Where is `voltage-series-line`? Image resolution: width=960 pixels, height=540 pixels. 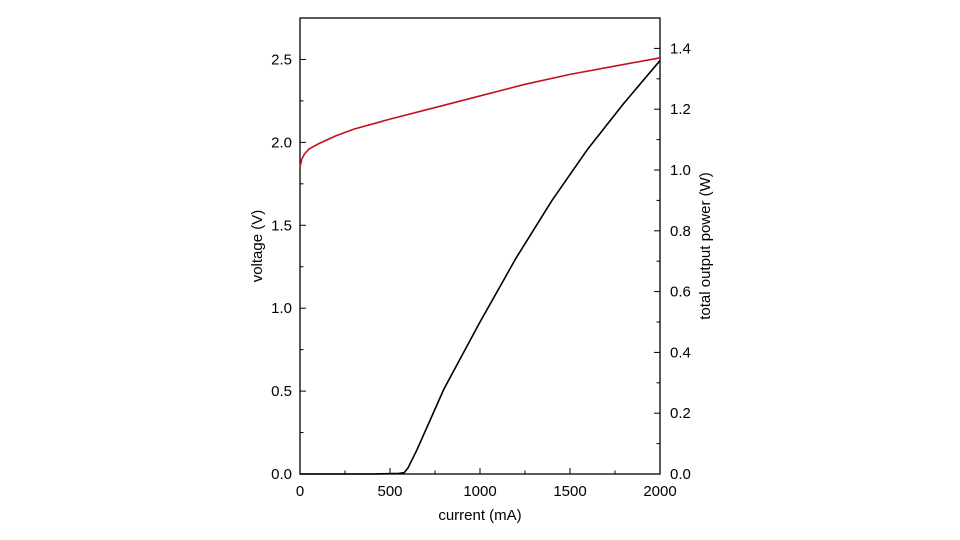
voltage-series-line is located at coordinates (480, 112).